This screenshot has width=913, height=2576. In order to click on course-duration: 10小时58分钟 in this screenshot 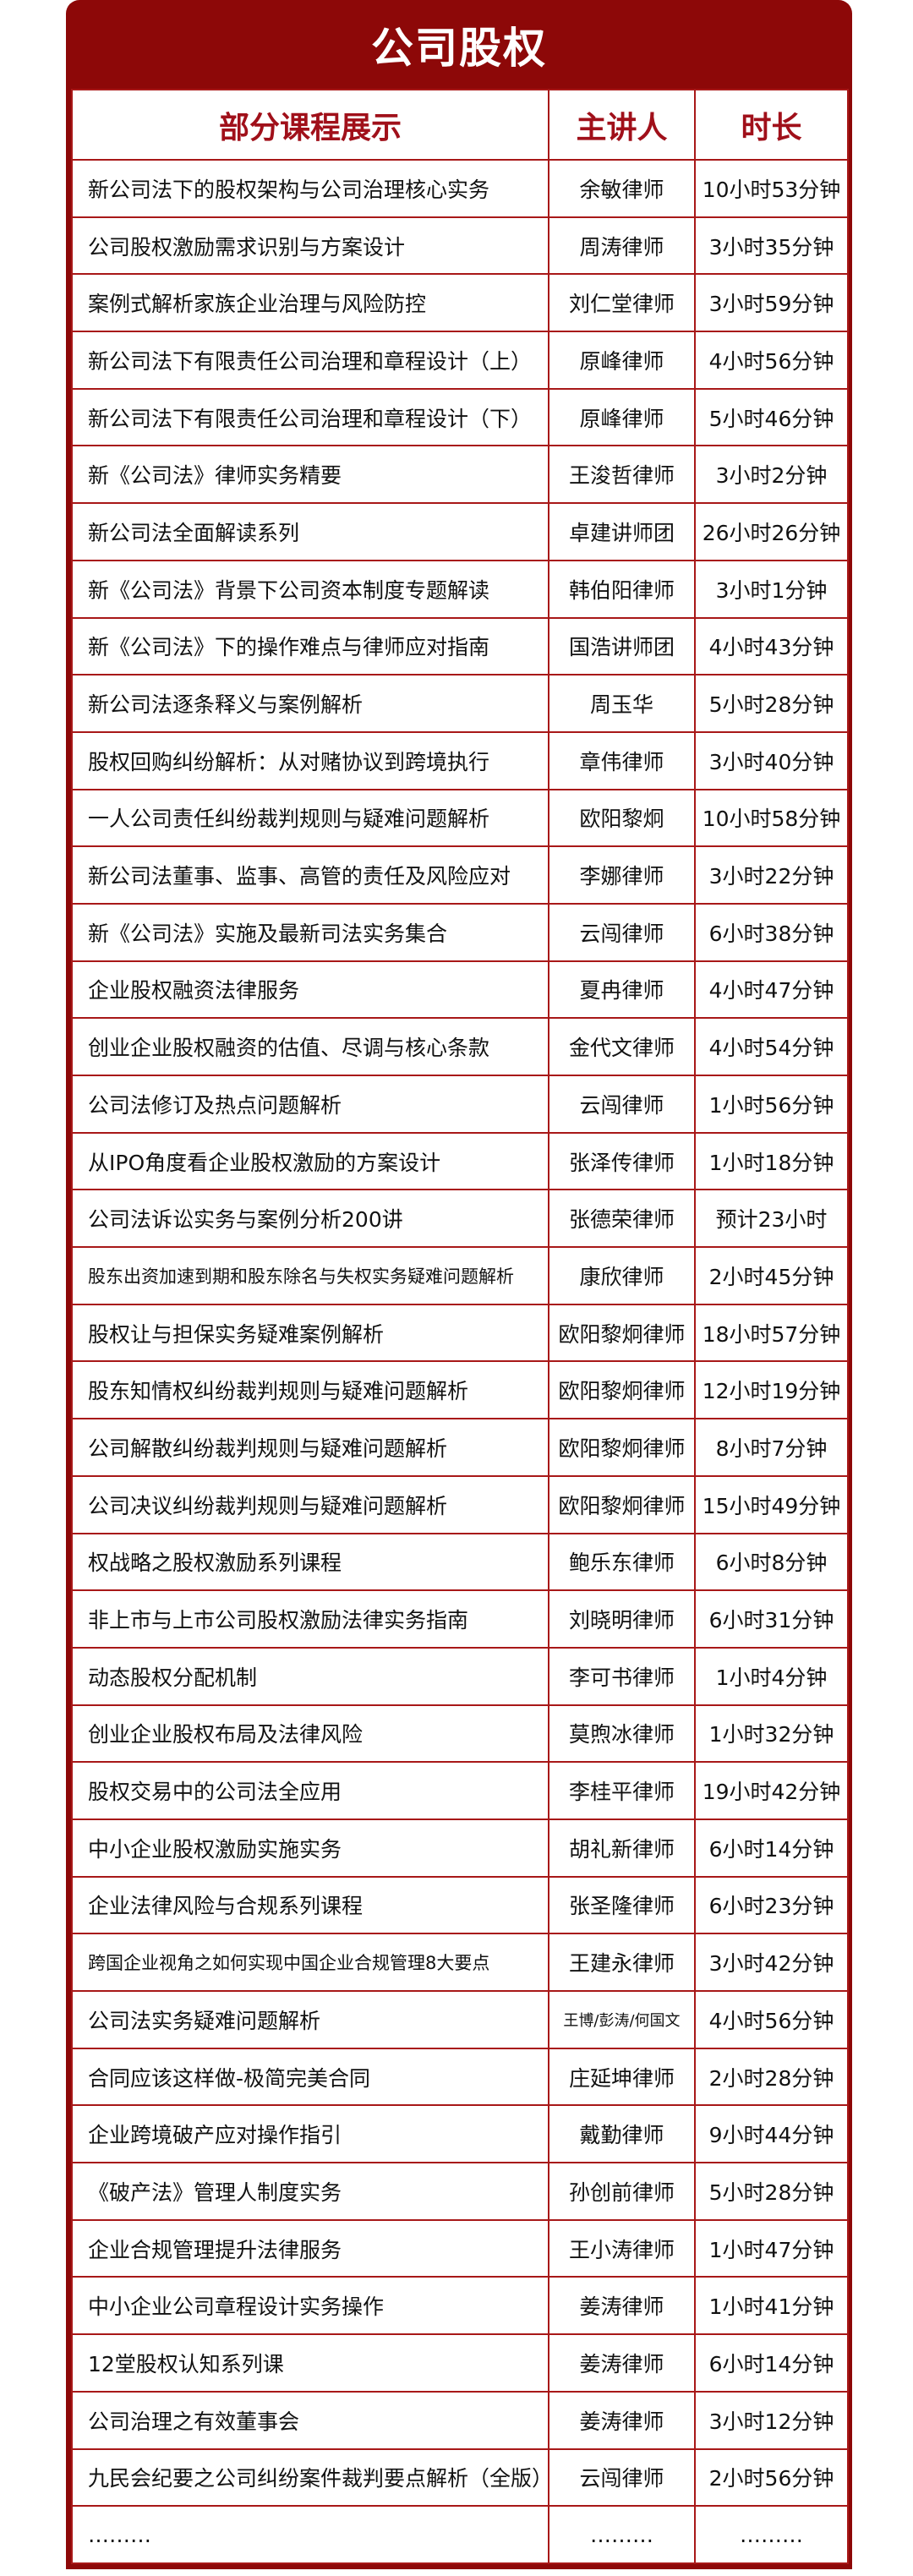, I will do `click(771, 818)`.